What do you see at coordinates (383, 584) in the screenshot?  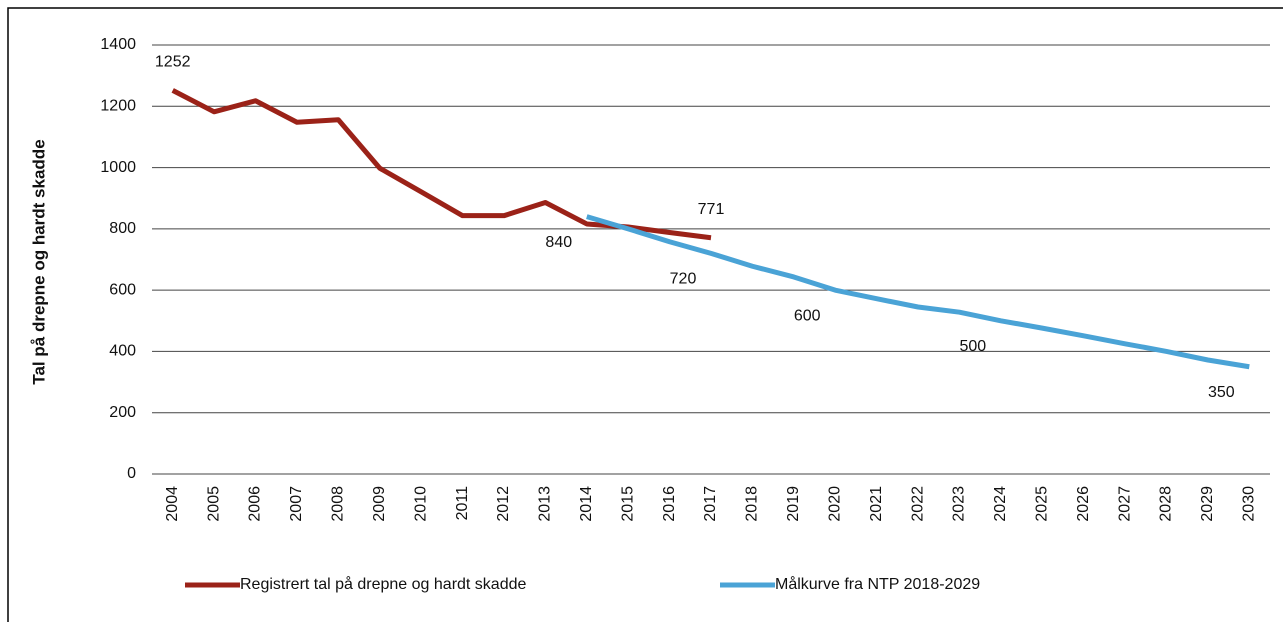 I see `legend-label: Registrert tal på drepne og hardt skadde` at bounding box center [383, 584].